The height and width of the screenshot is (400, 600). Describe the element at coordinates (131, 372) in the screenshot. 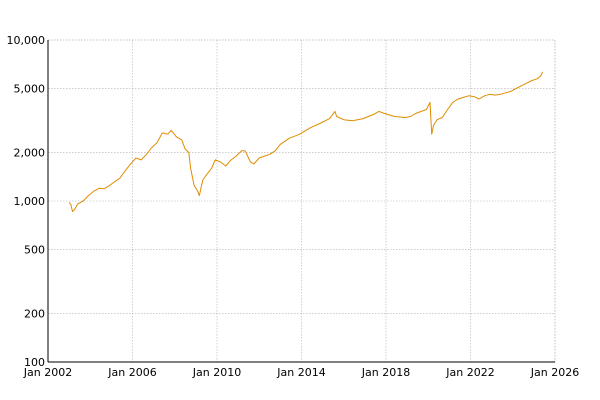

I see `x-tick-label: Jan 2006` at that location.